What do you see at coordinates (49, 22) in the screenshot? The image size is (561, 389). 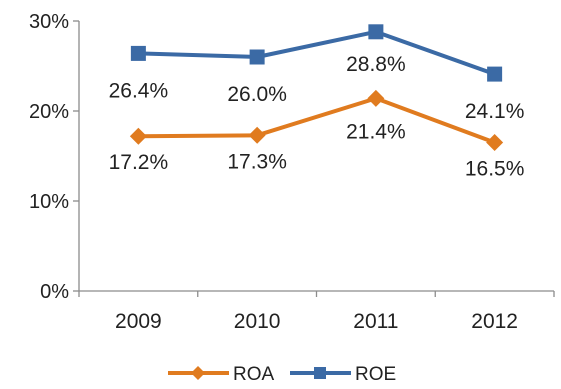 I see `y-tick-label: 30%` at bounding box center [49, 22].